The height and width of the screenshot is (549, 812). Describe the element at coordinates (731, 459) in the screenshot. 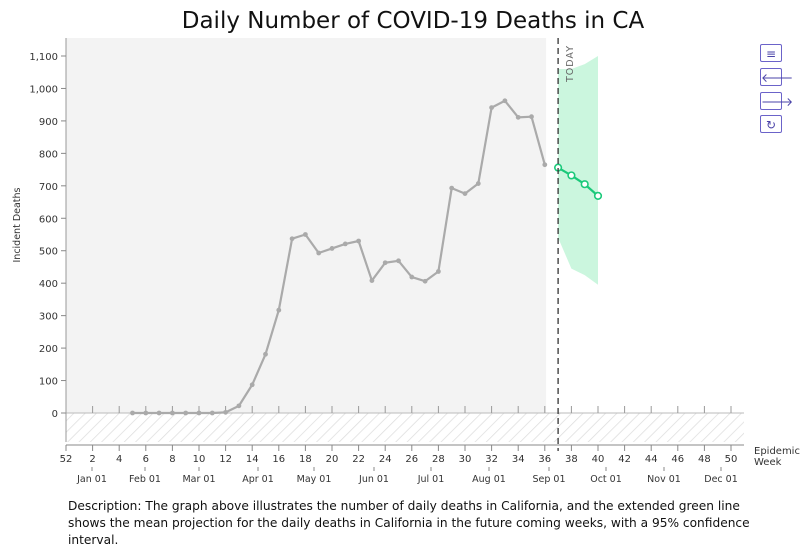

I see `week-tick-label: 50` at that location.